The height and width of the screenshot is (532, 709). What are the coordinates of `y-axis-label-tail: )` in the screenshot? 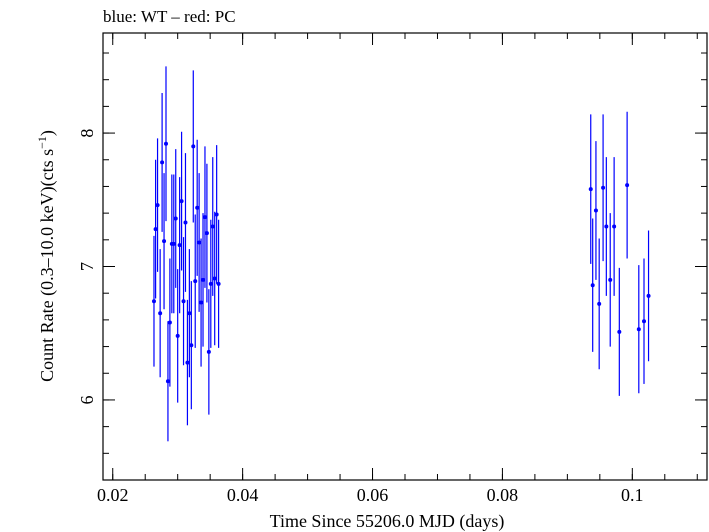 It's located at (47, 133).